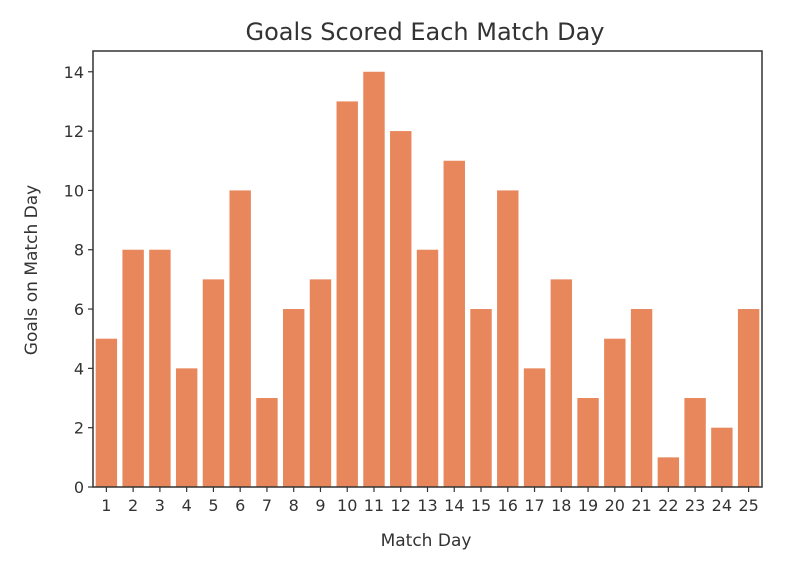  Describe the element at coordinates (481, 505) in the screenshot. I see `x-tick-label: 15` at that location.